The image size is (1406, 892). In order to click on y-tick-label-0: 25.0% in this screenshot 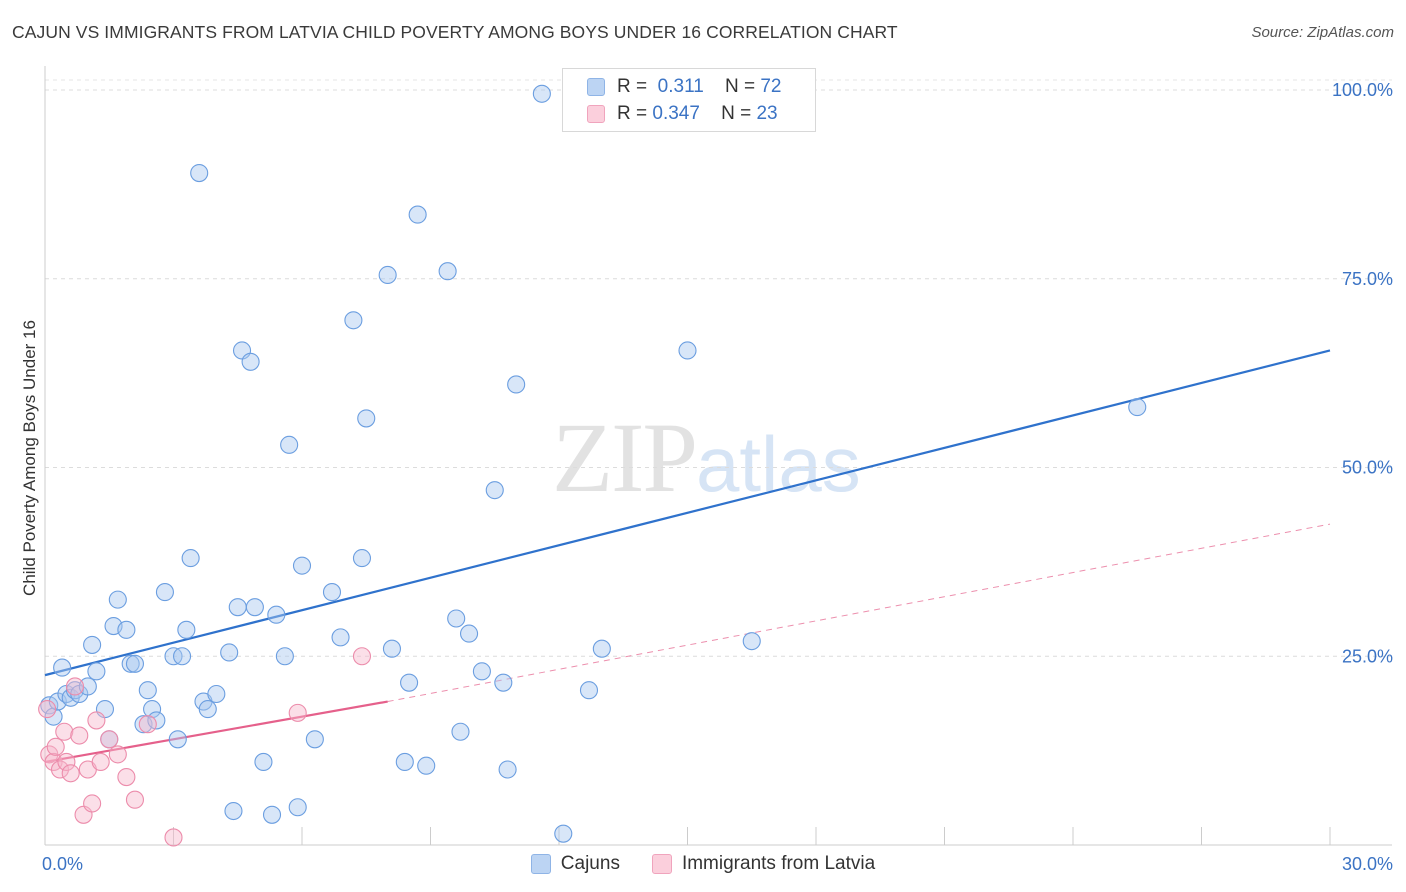, I will do `click(1367, 656)`.